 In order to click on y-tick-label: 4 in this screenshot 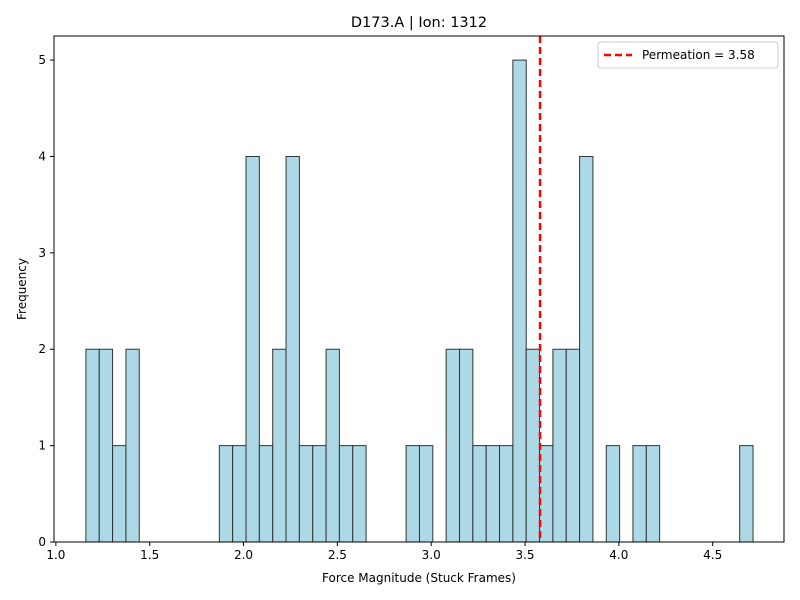, I will do `click(42, 156)`.